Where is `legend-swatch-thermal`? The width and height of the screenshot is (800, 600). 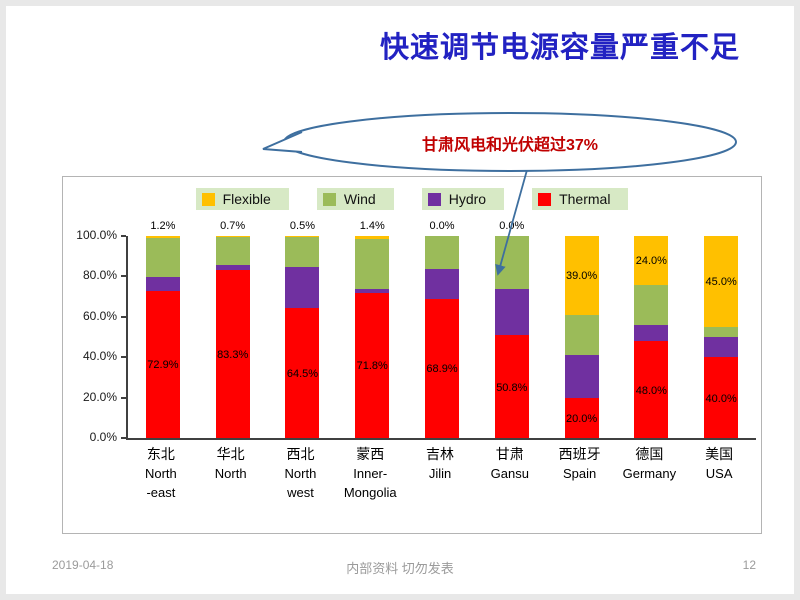 legend-swatch-thermal is located at coordinates (545, 199).